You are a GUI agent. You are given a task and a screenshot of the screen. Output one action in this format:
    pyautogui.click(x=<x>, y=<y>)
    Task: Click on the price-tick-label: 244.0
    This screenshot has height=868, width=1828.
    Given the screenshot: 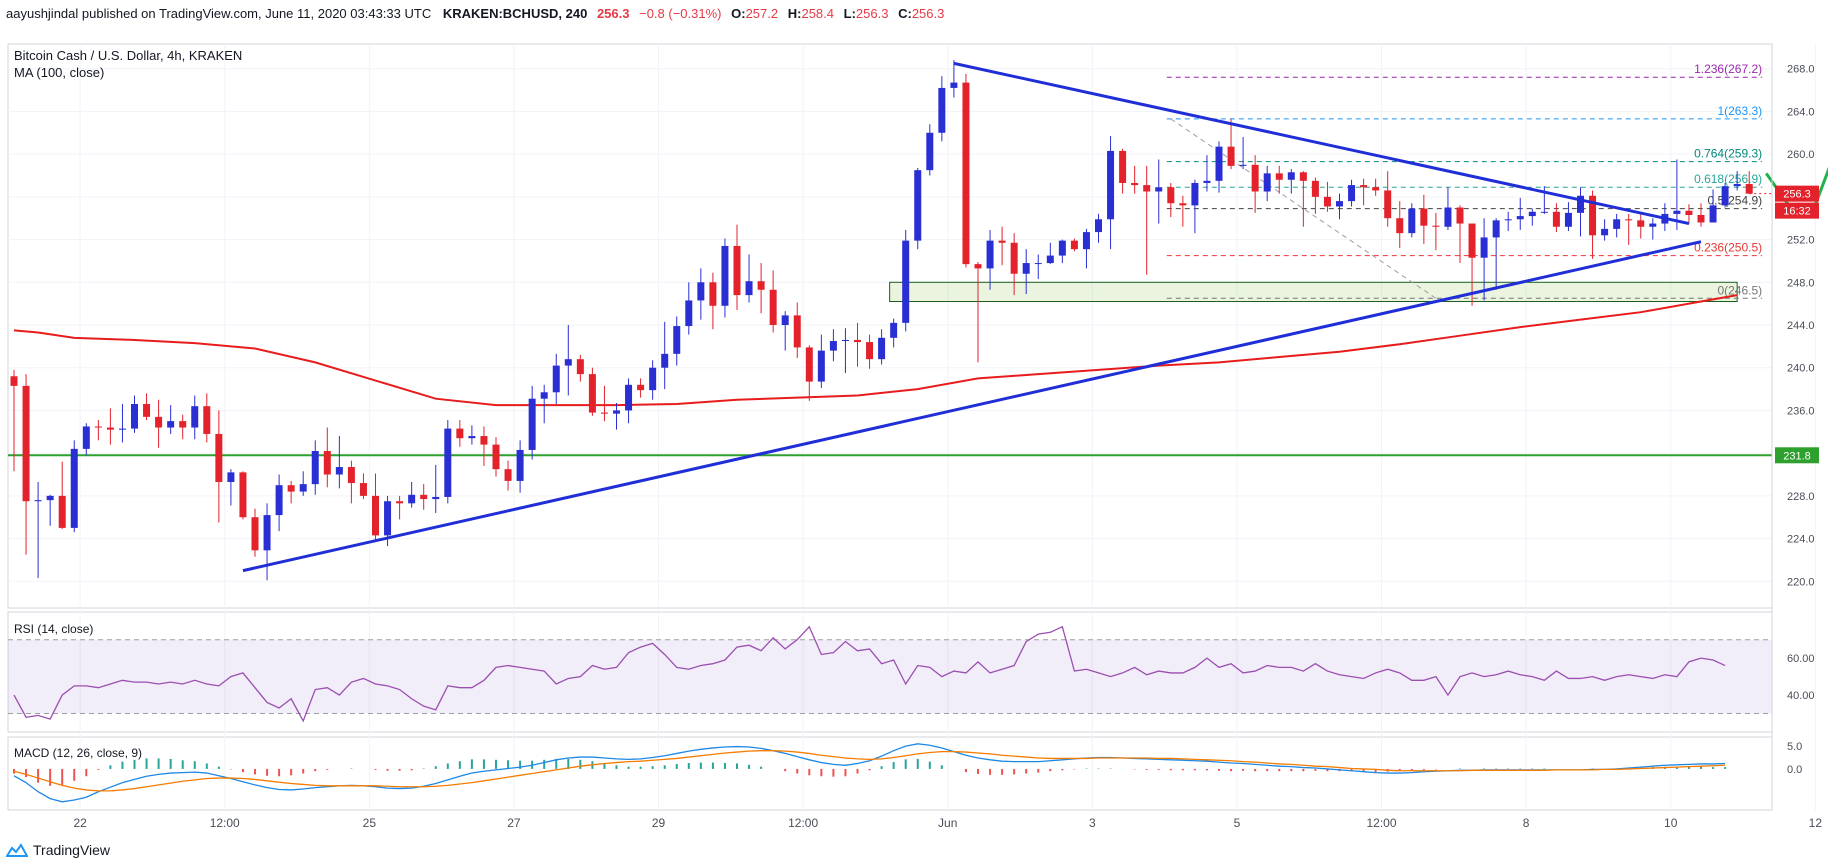 What is the action you would take?
    pyautogui.click(x=1801, y=326)
    